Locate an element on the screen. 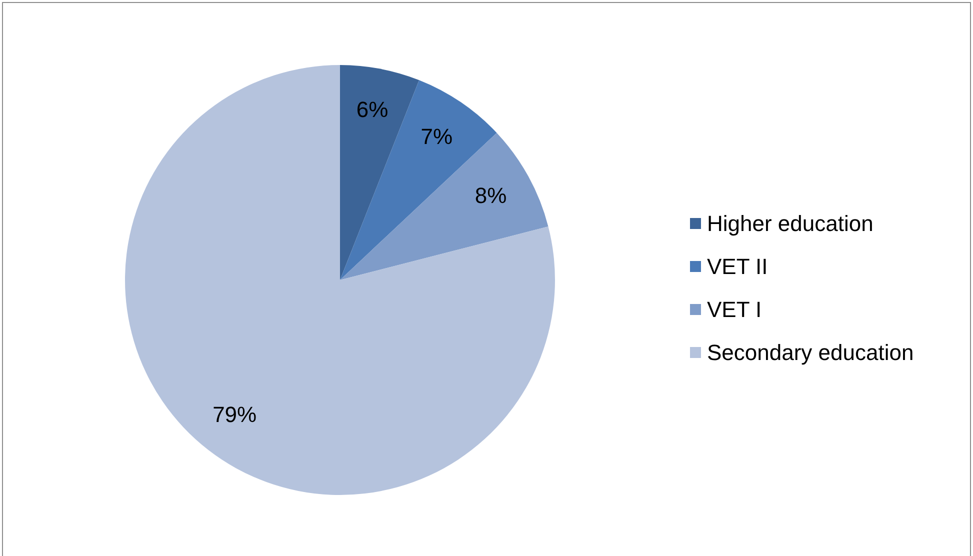 The image size is (973, 556). legend-label: Secondary education is located at coordinates (810, 353).